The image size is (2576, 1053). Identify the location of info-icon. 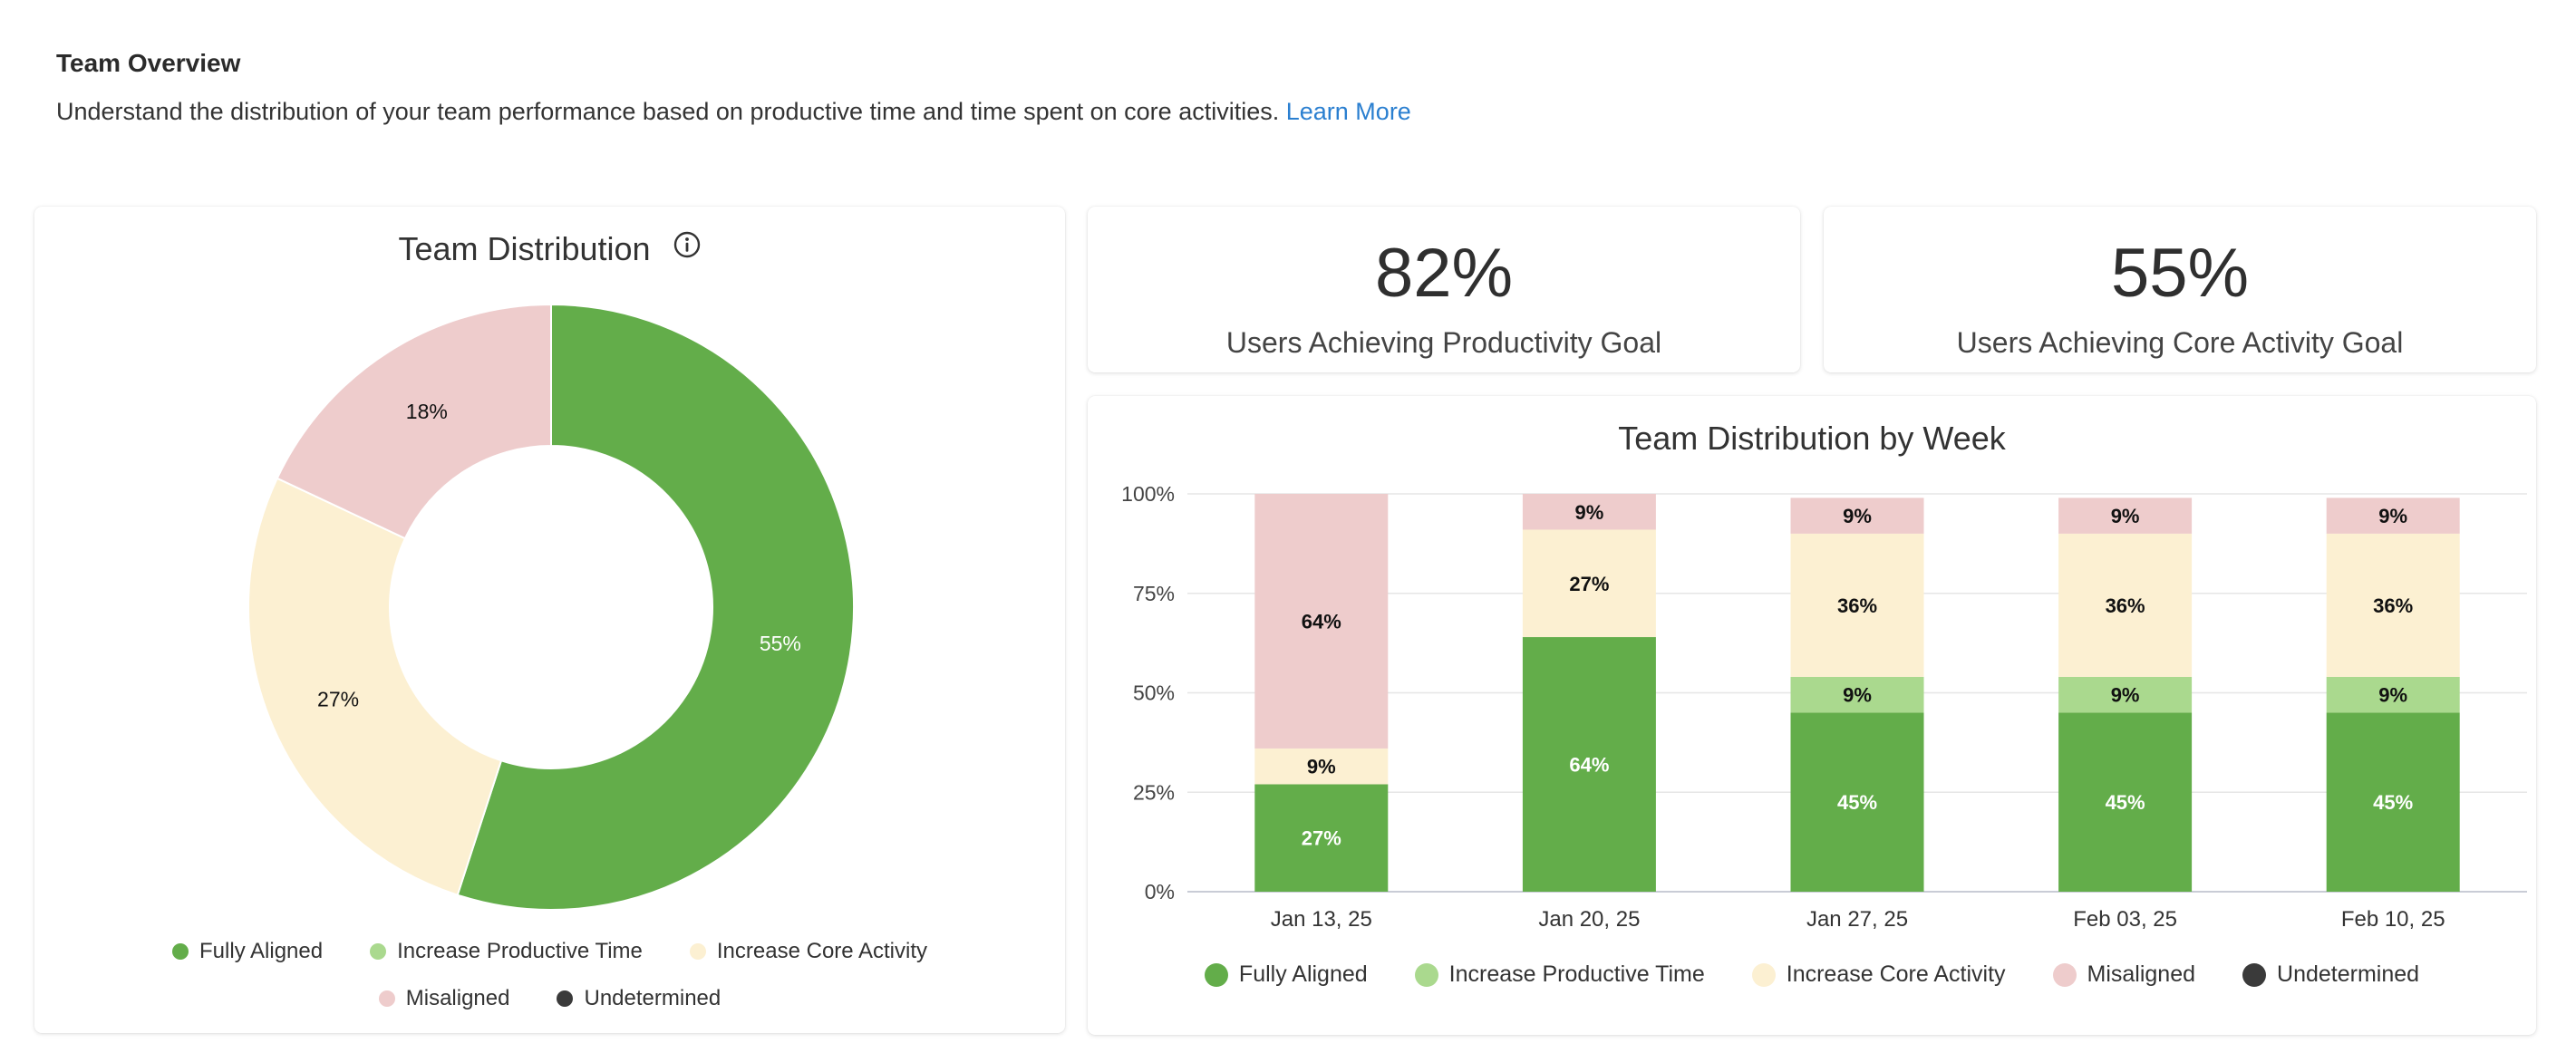
(687, 248).